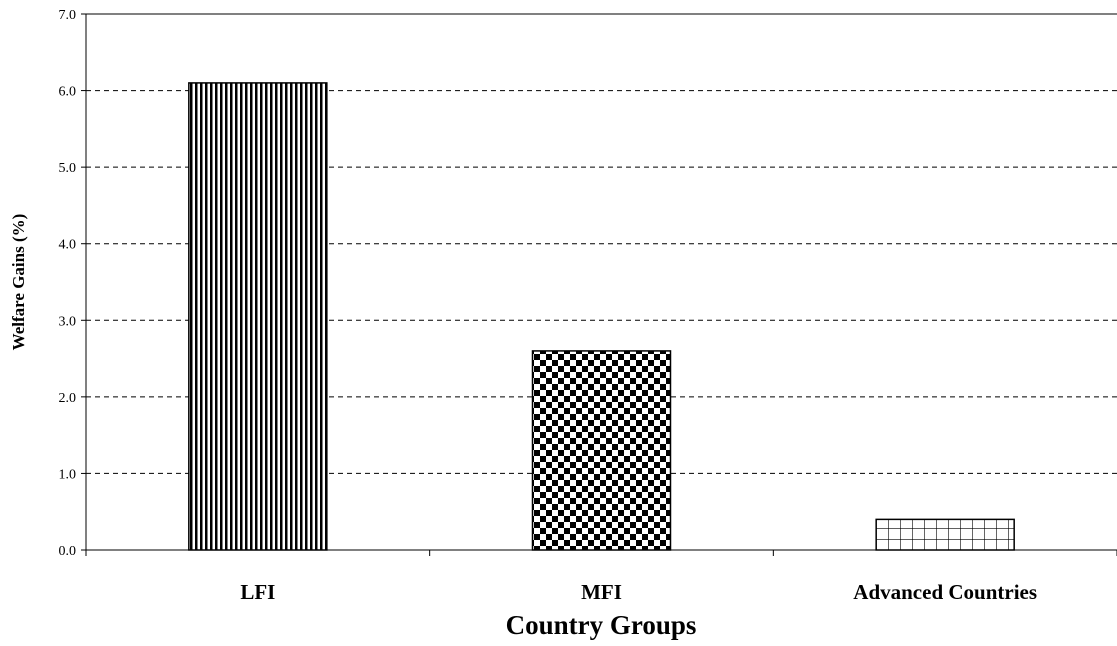 The image size is (1117, 646). What do you see at coordinates (601, 625) in the screenshot?
I see `x-axis-title: Country Groups` at bounding box center [601, 625].